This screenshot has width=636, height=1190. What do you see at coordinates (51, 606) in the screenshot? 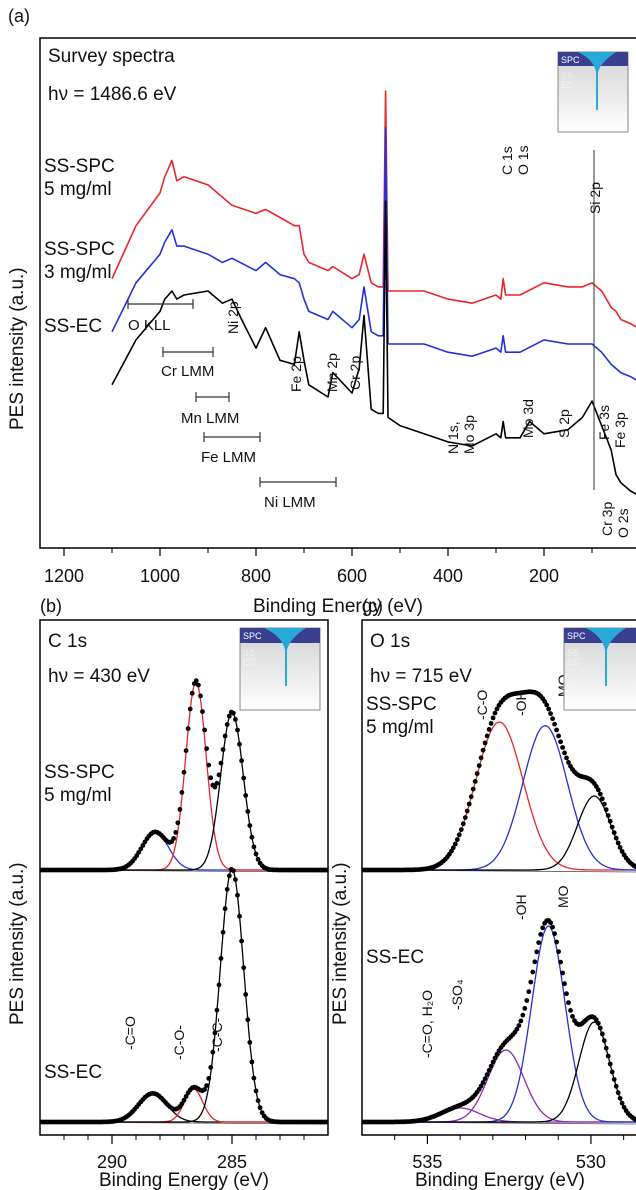
I see `panel-b-label: (b)` at bounding box center [51, 606].